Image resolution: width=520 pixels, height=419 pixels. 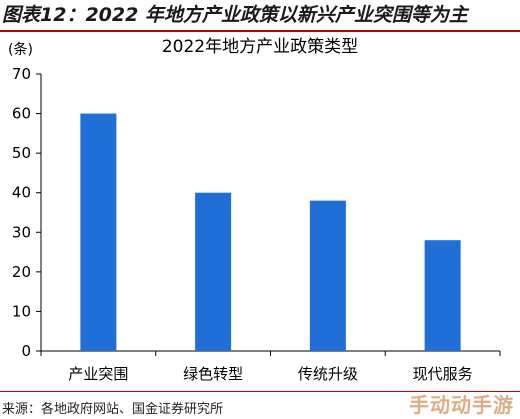 I want to click on y-tick-label: 30, so click(x=21, y=232).